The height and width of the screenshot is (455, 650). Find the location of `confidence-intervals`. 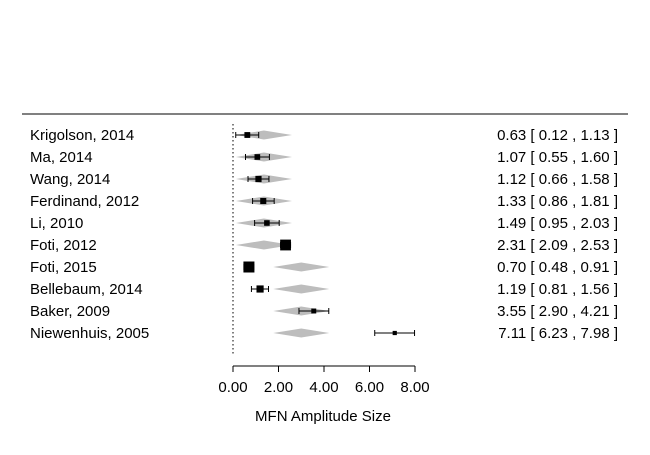

confidence-intervals is located at coordinates (325, 234).